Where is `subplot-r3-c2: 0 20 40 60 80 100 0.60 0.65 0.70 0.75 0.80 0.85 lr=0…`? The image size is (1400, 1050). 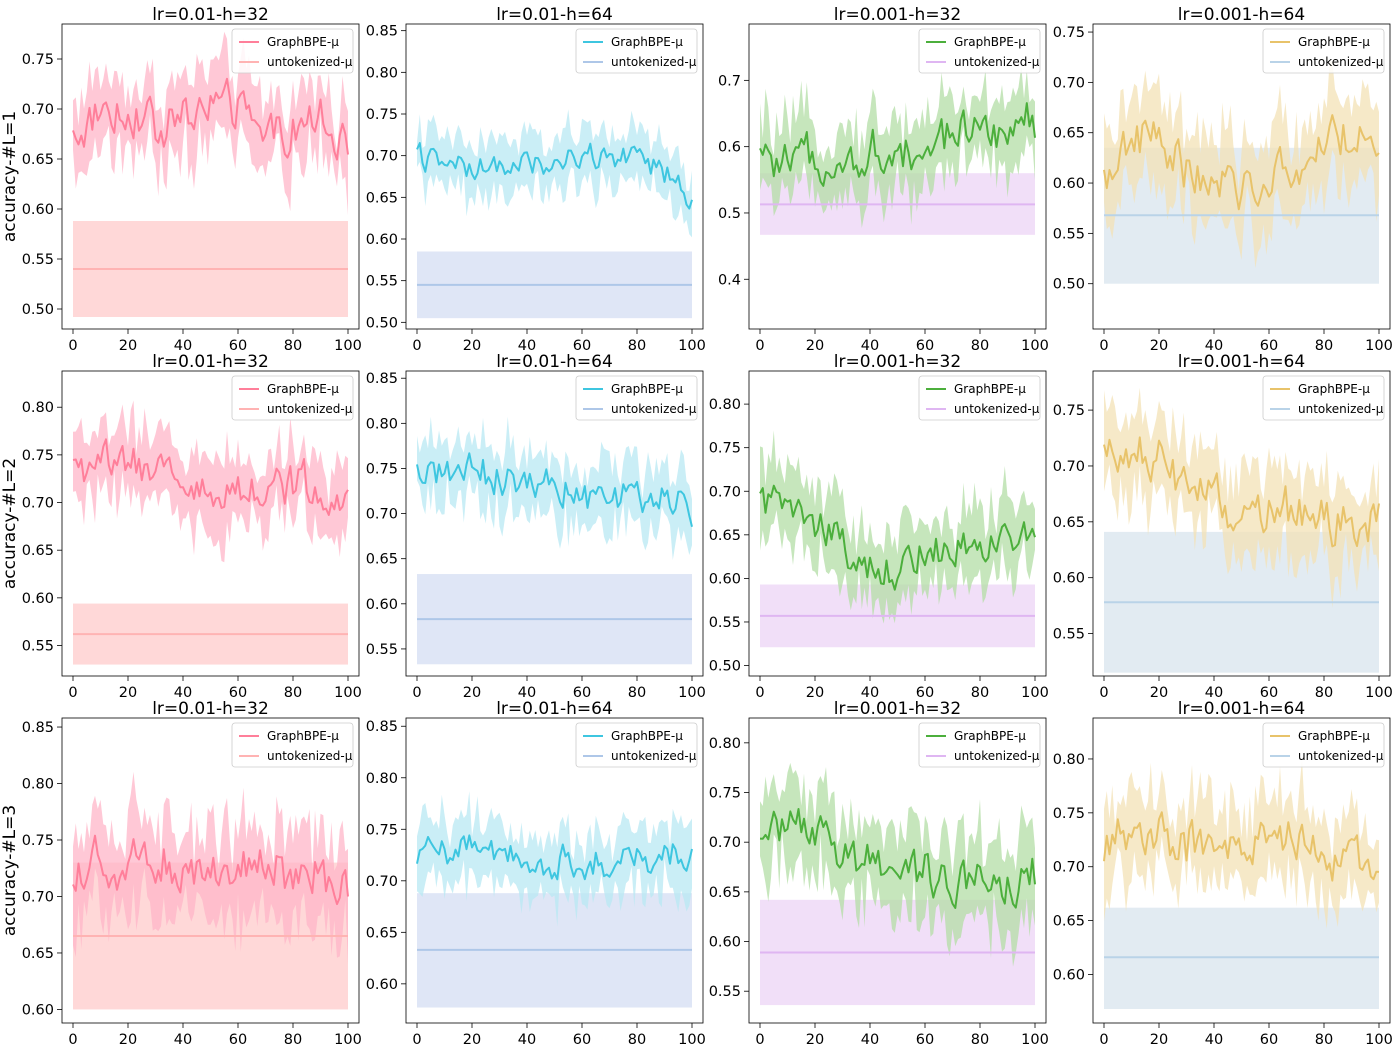
subplot-r3-c2: 0 20 40 60 80 100 0.60 0.65 0.70 0.75 0.80 0.85 lr=0… is located at coordinates (536, 873).